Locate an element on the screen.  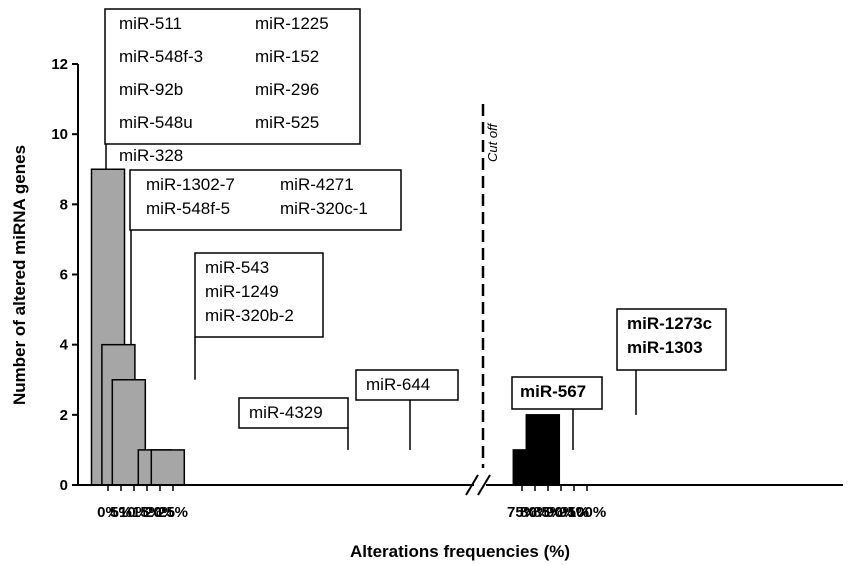
axis-break-mark-left is located at coordinates (472, 485).